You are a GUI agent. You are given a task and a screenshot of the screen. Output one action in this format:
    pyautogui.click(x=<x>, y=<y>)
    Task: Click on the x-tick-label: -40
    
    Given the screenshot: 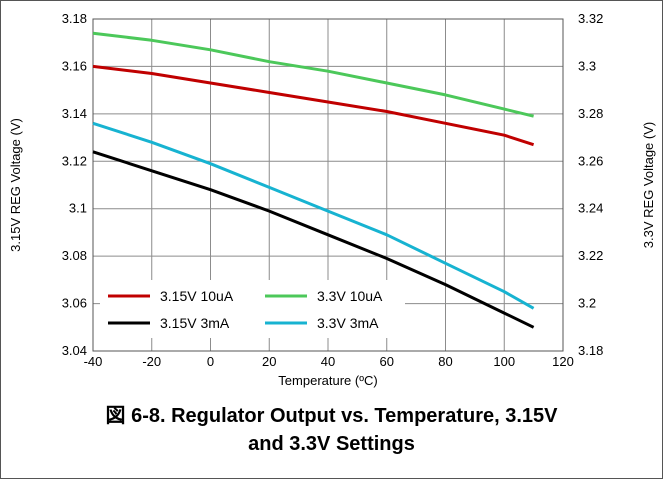 What is the action you would take?
    pyautogui.click(x=93, y=361)
    